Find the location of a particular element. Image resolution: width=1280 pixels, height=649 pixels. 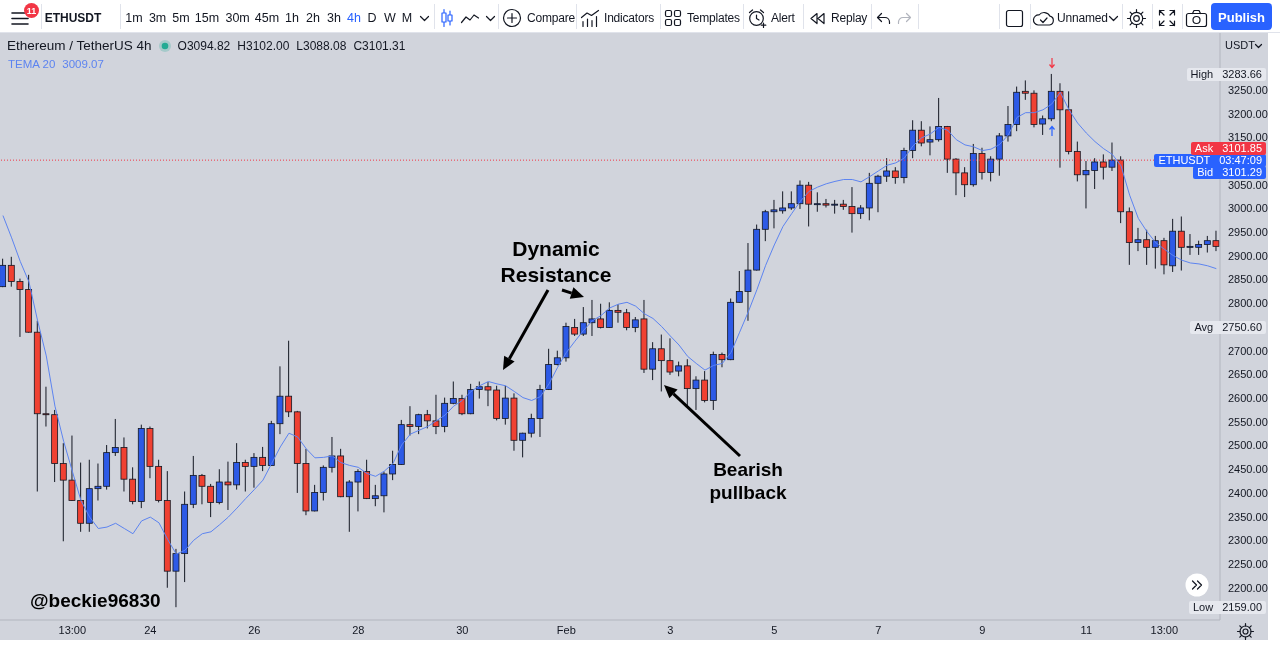

y-tick-label: 2500.00 is located at coordinates (1248, 445).